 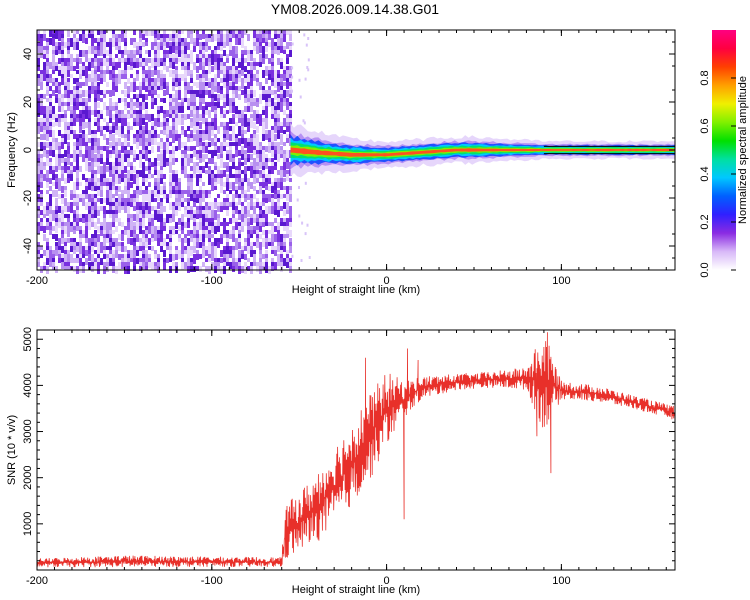 I want to click on snr-y-axis-title: SNR (10 * v/v), so click(x=12, y=450).